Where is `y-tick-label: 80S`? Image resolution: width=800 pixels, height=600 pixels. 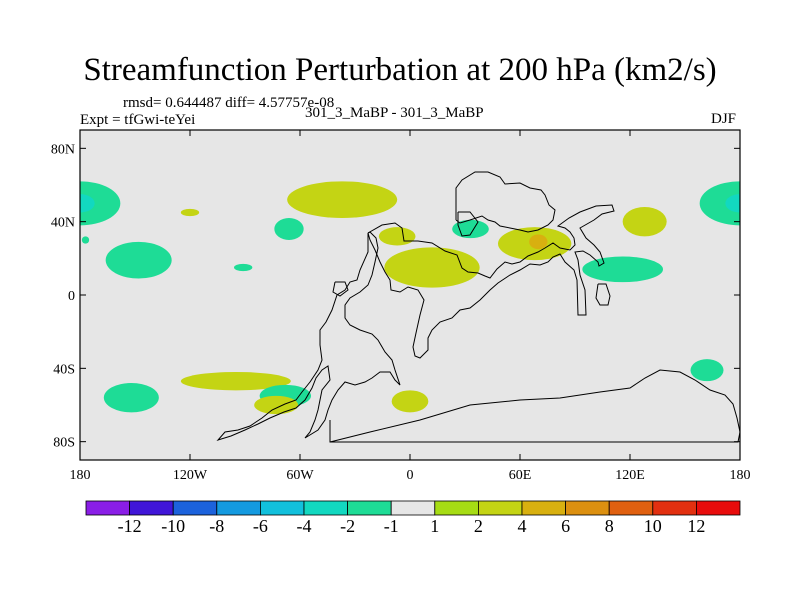 y-tick-label: 80S is located at coordinates (64, 443).